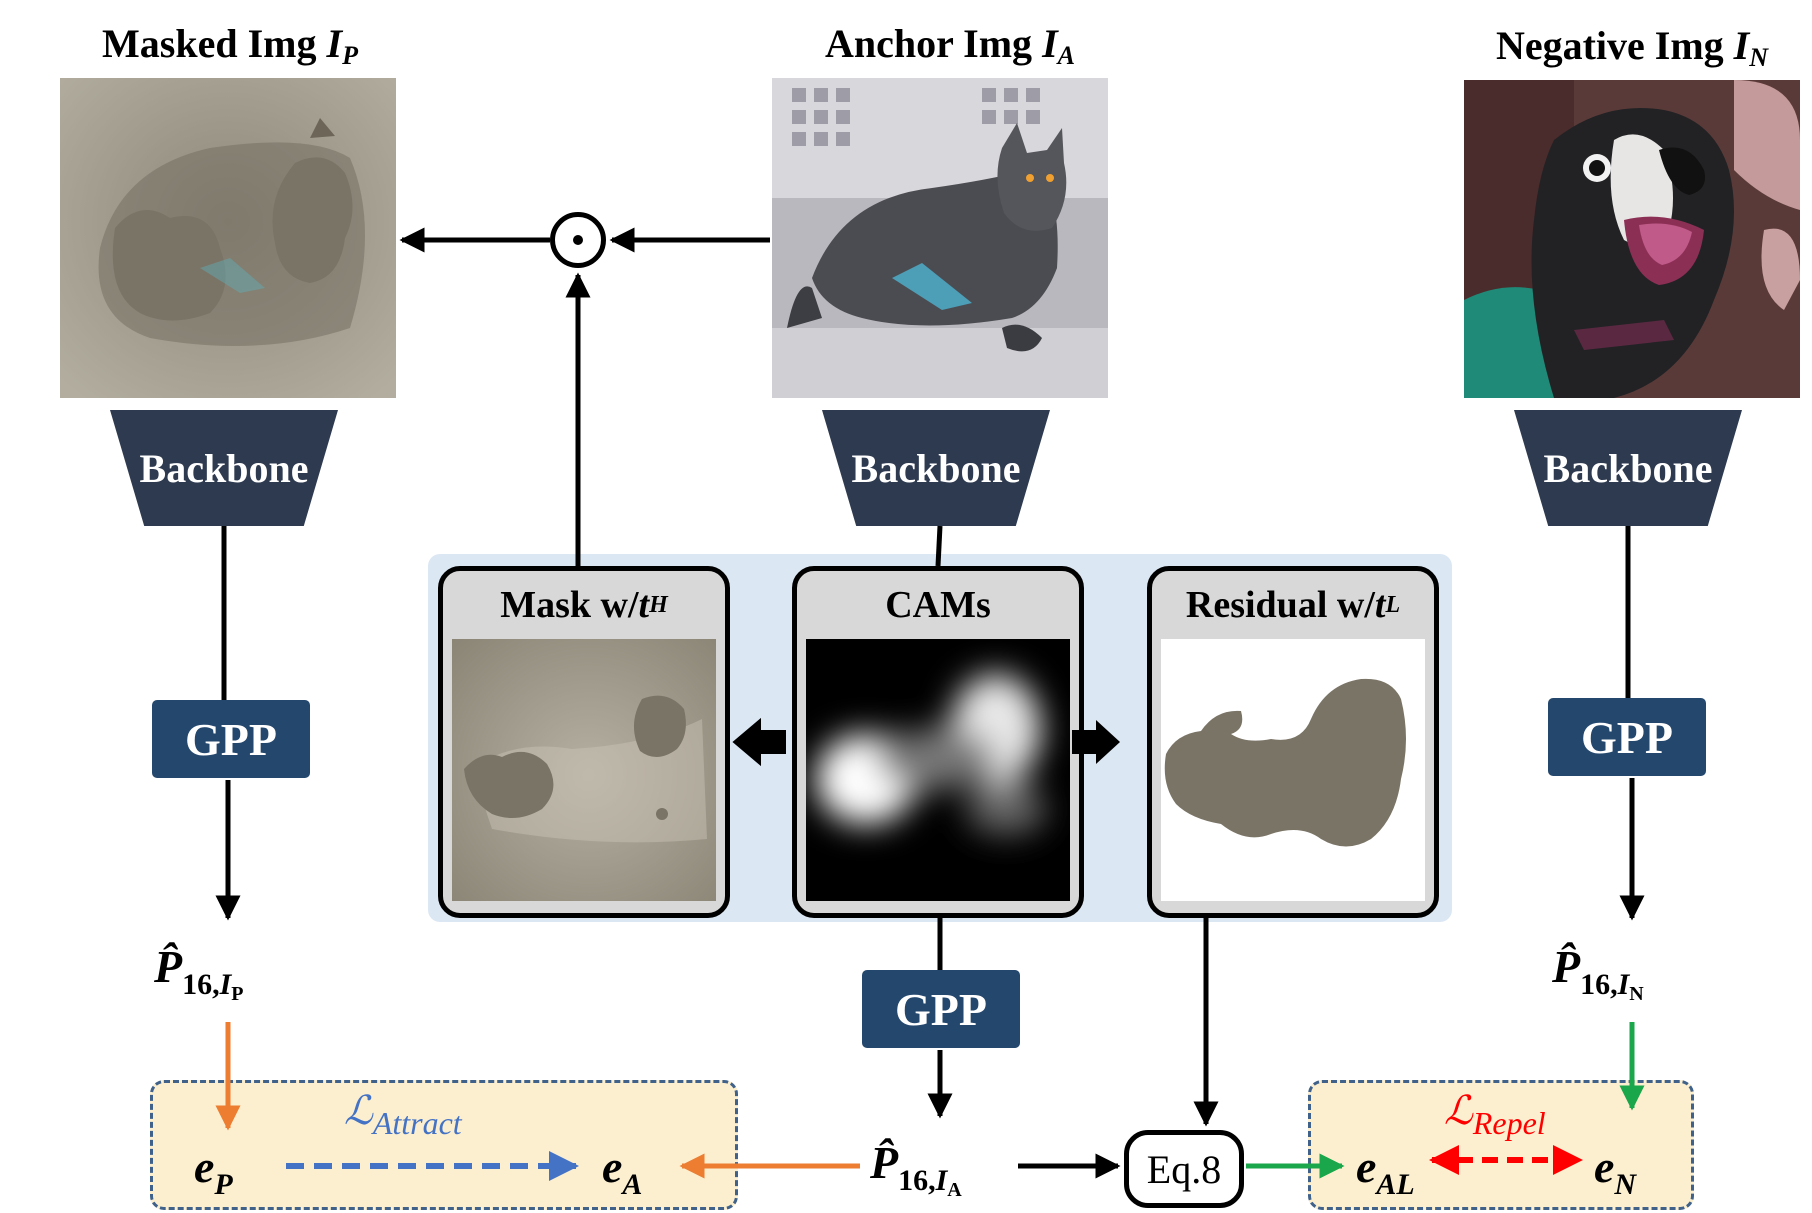 Image resolution: width=1812 pixels, height=1213 pixels. What do you see at coordinates (938, 605) in the screenshot?
I see `cams-panel-title: CAMs` at bounding box center [938, 605].